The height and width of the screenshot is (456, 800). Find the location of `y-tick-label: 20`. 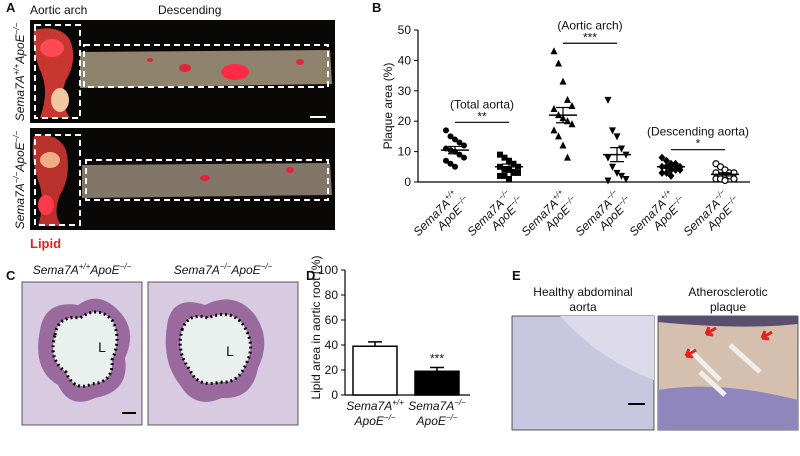

y-tick-label: 20 is located at coordinates (405, 121).